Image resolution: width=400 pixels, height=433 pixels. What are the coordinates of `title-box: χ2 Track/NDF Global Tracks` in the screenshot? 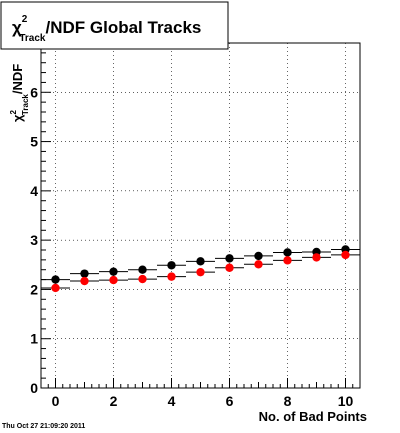 It's located at (114, 25).